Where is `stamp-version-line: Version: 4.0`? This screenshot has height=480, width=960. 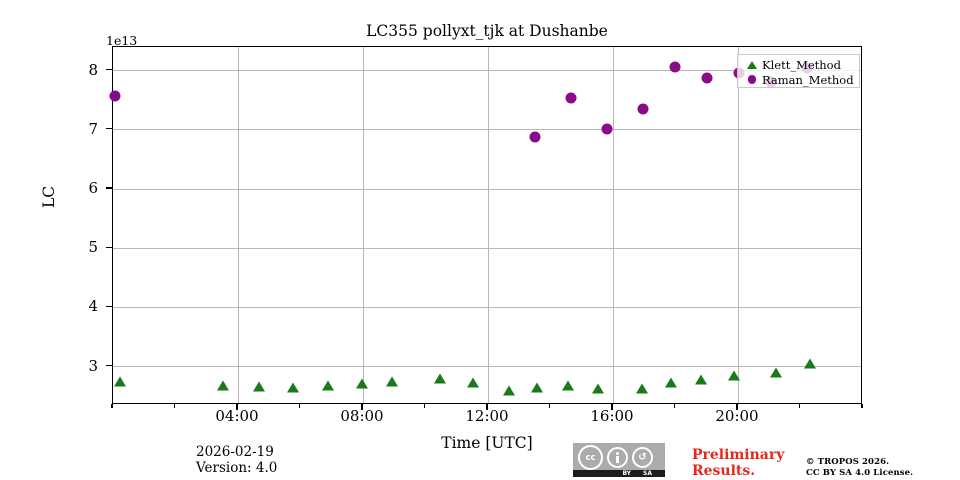 stamp-version-line: Version: 4.0 is located at coordinates (237, 468).